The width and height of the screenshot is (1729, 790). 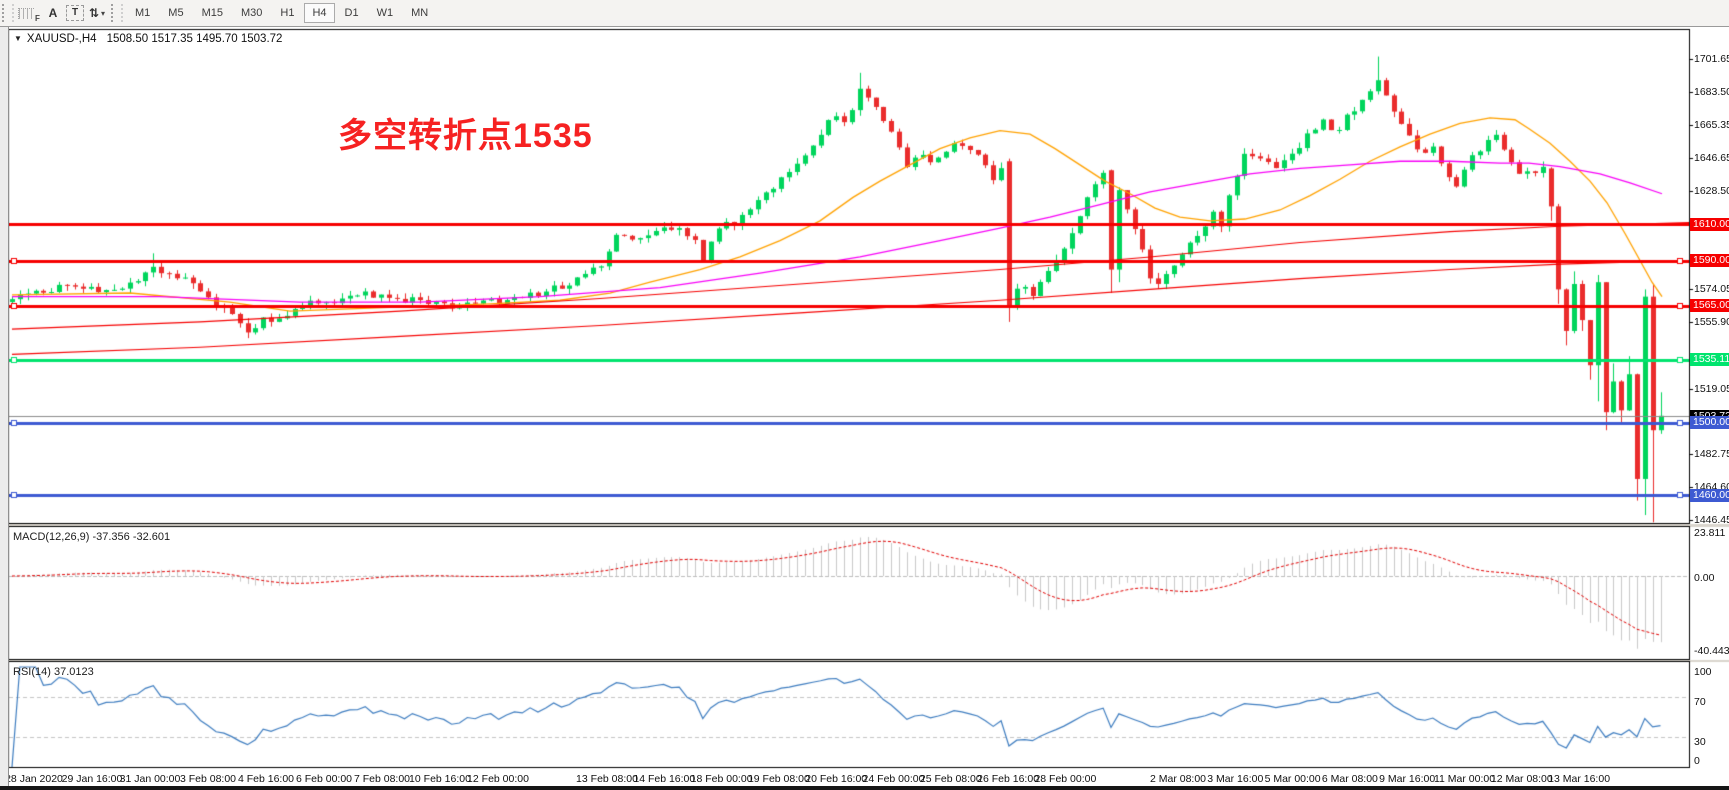 What do you see at coordinates (251, 13) in the screenshot?
I see `timeframe-button-m30: M30` at bounding box center [251, 13].